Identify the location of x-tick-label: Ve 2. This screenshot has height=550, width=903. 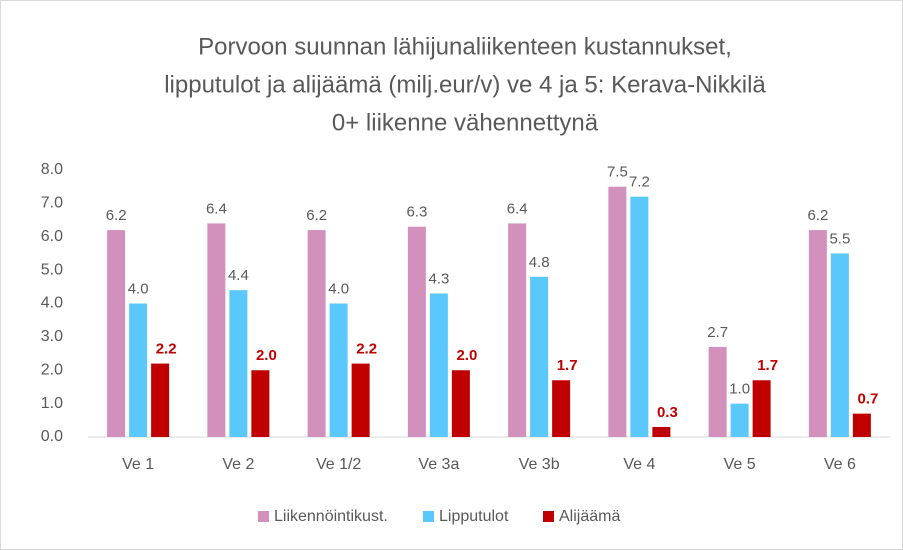
(238, 464).